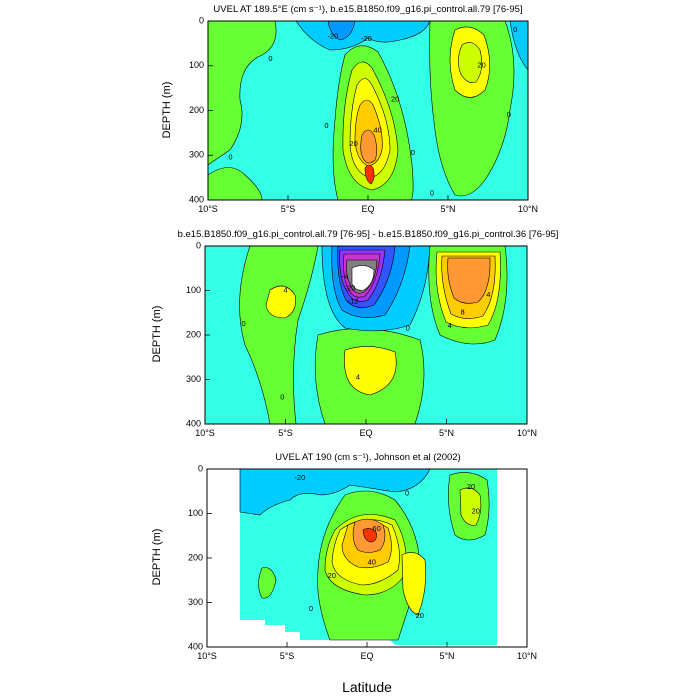 The height and width of the screenshot is (700, 700). I want to click on panel-3-ylabel: DEPTH (m), so click(157, 557).